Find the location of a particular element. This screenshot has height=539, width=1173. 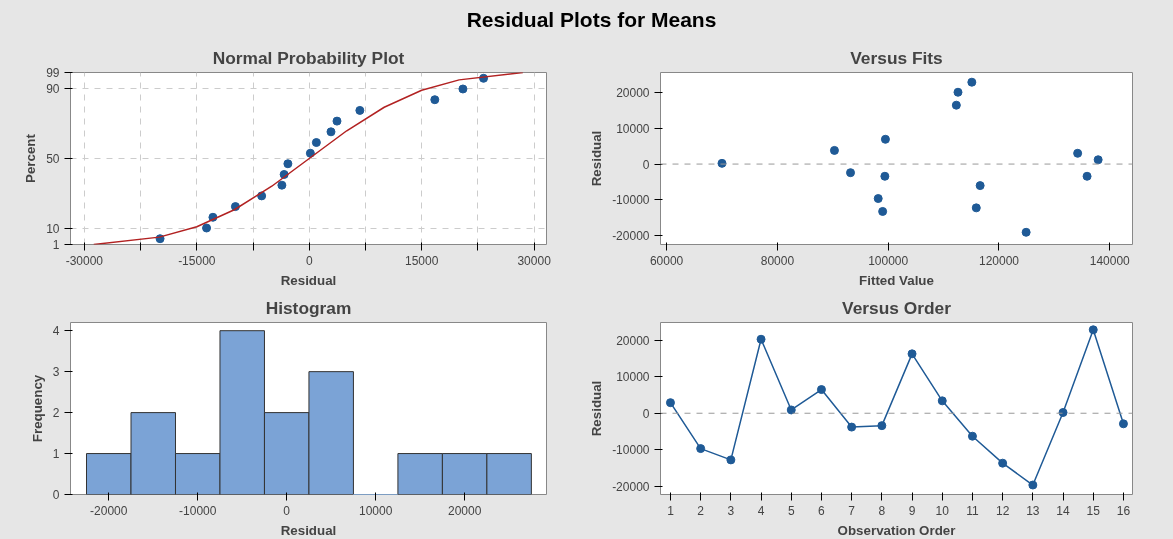

chart-title: Versus Fits is located at coordinates (896, 57).